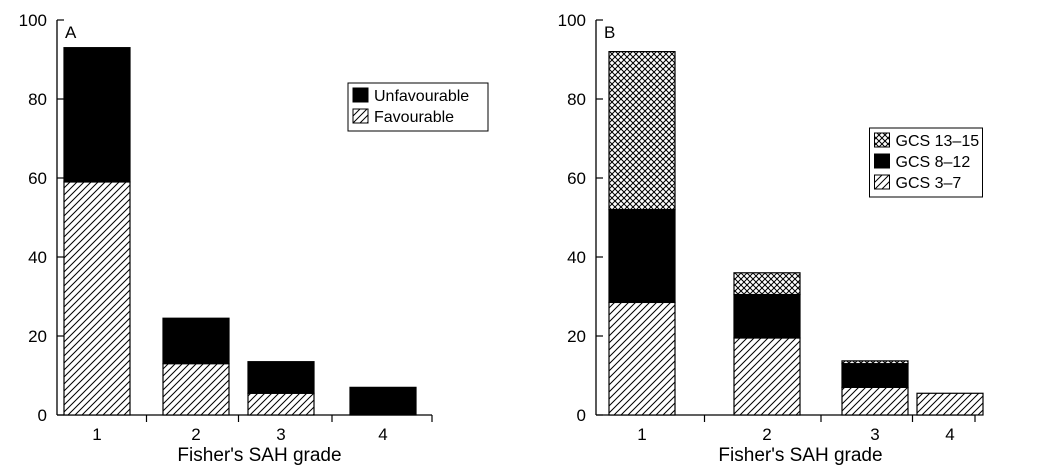 The height and width of the screenshot is (468, 1061). I want to click on legend: GCS 13–15 GCS 8–12 GCS 3–7, so click(926, 162).